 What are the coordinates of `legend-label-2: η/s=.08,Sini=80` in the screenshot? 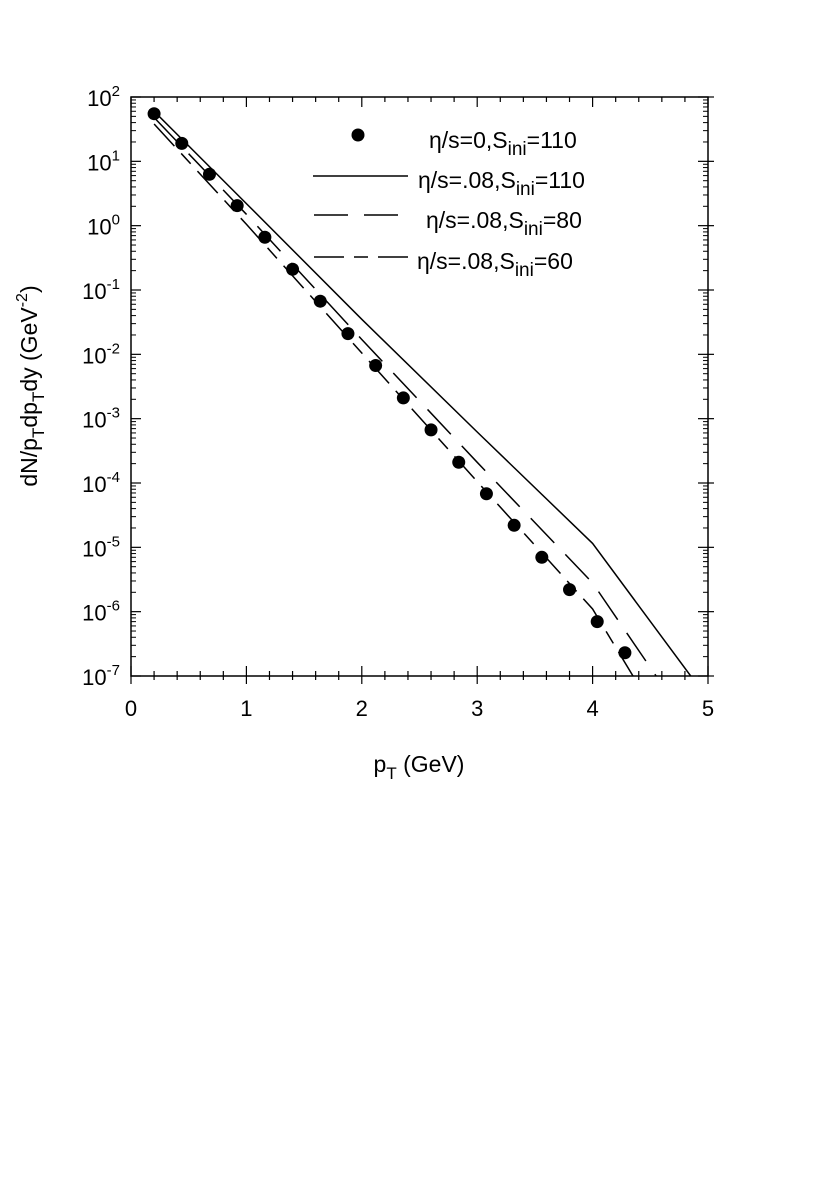 It's located at (504, 223).